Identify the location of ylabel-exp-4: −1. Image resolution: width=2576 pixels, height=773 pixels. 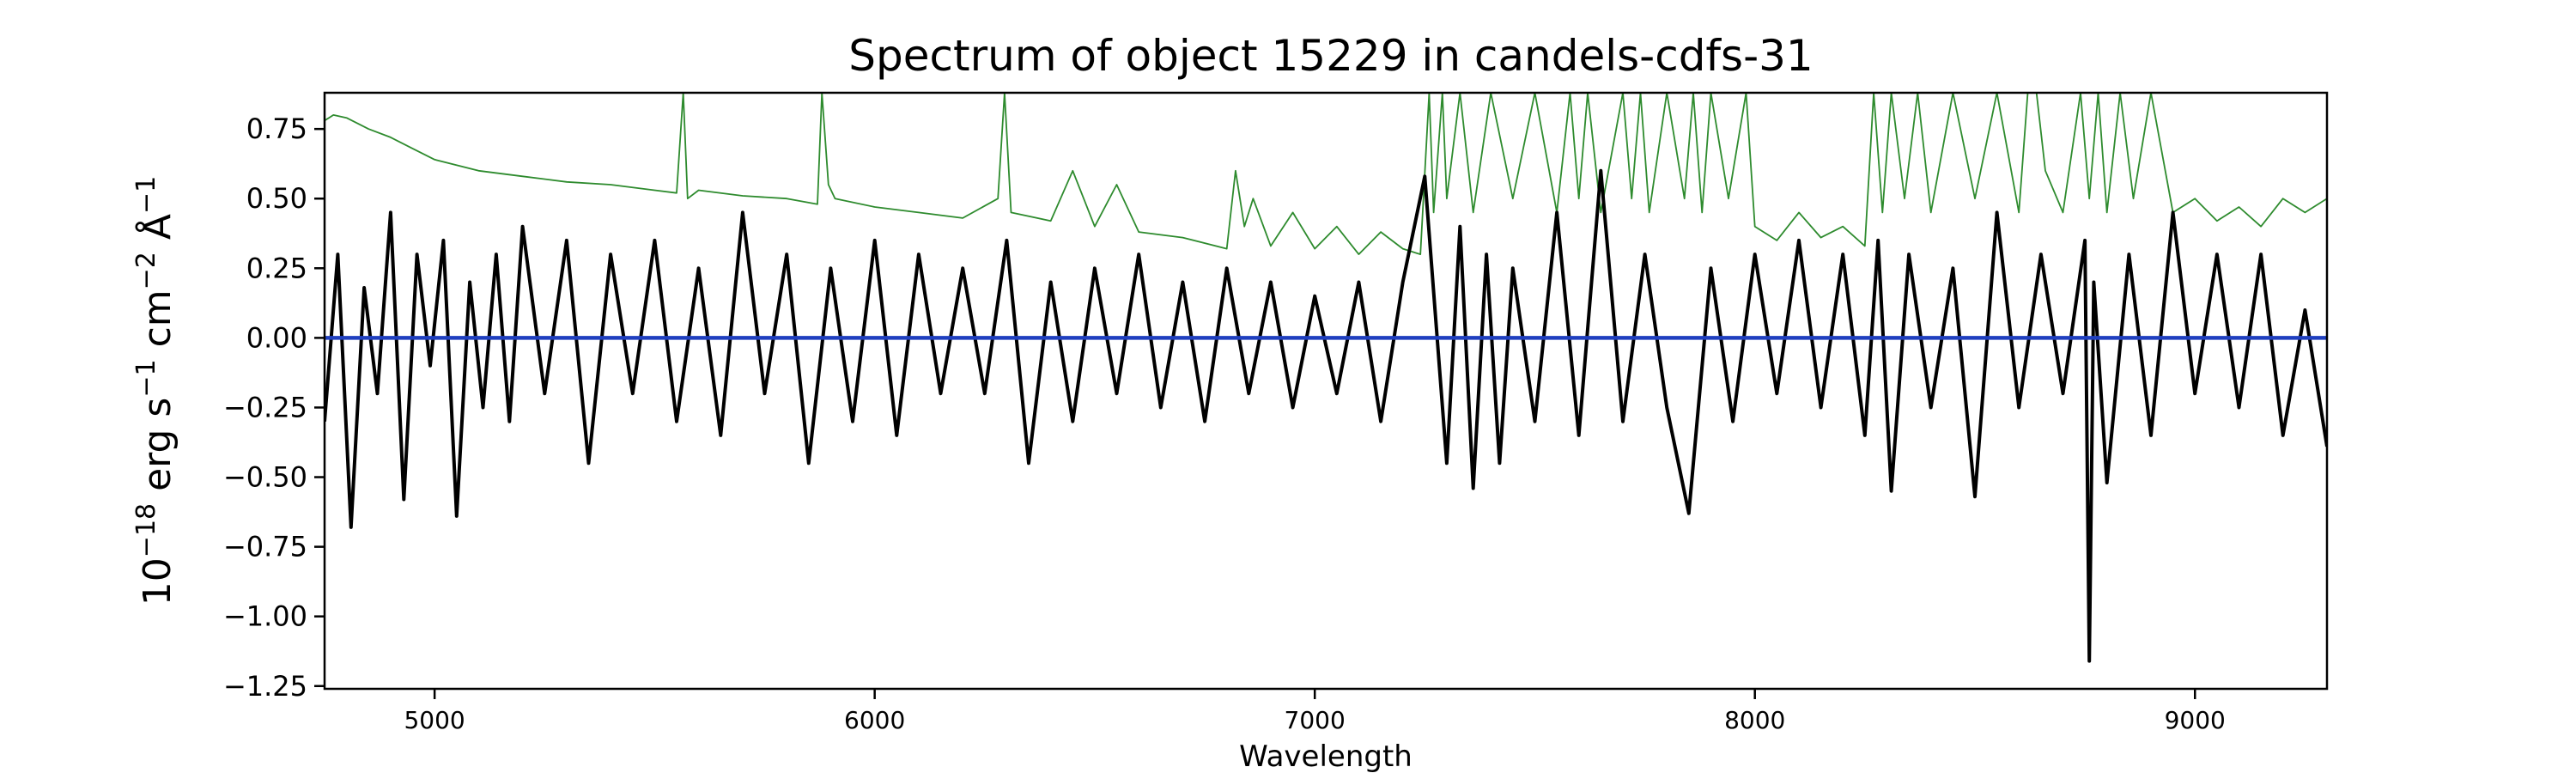
(146, 195).